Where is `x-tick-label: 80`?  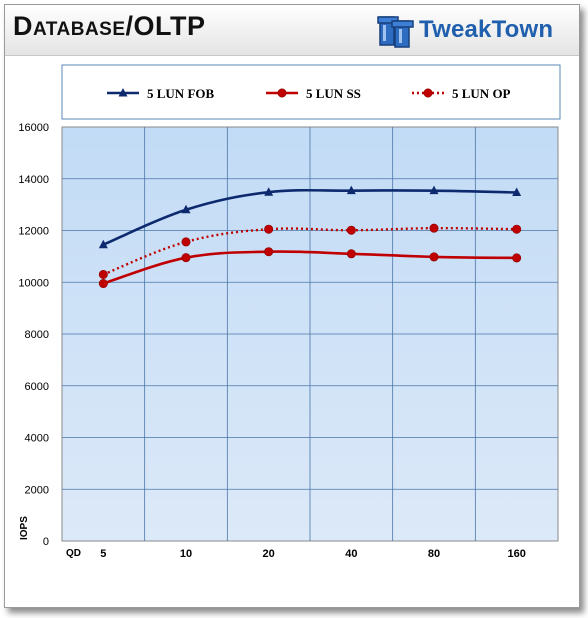
x-tick-label: 80 is located at coordinates (434, 554).